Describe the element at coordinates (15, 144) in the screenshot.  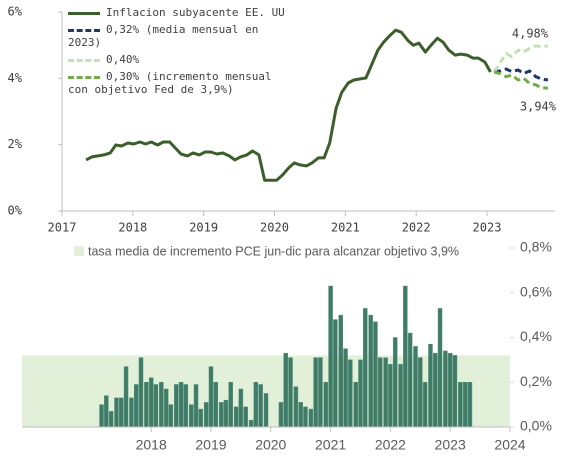
I see `y-tick-label: 2%` at that location.